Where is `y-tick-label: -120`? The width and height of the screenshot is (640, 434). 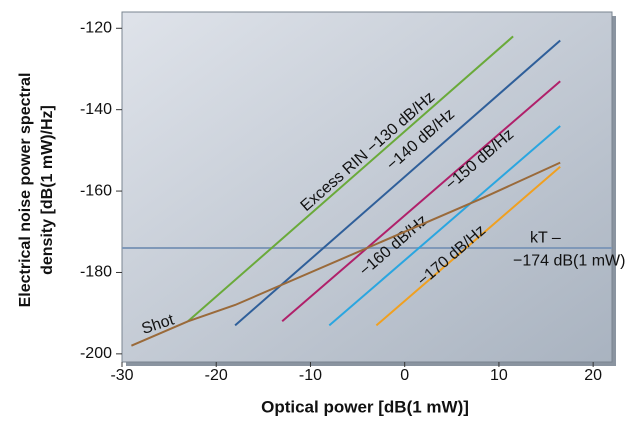
y-tick-label: -120 is located at coordinates (96, 27).